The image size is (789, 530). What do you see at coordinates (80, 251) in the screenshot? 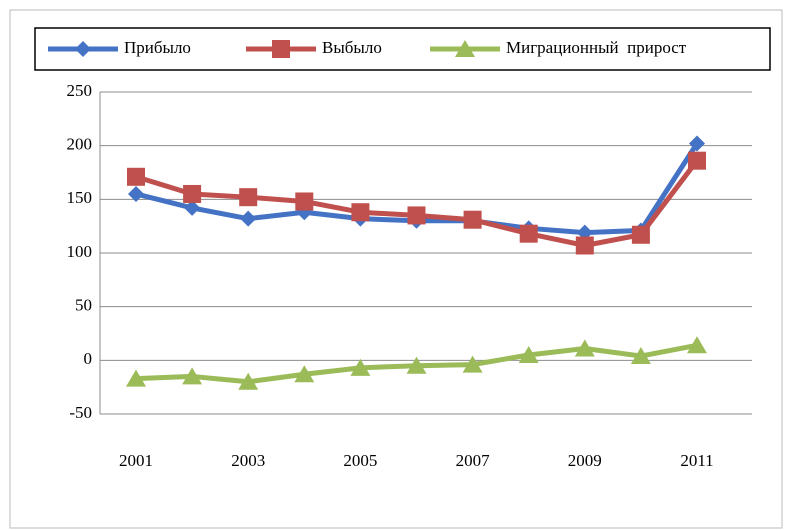
I see `y-tick-label: 100` at bounding box center [80, 251].